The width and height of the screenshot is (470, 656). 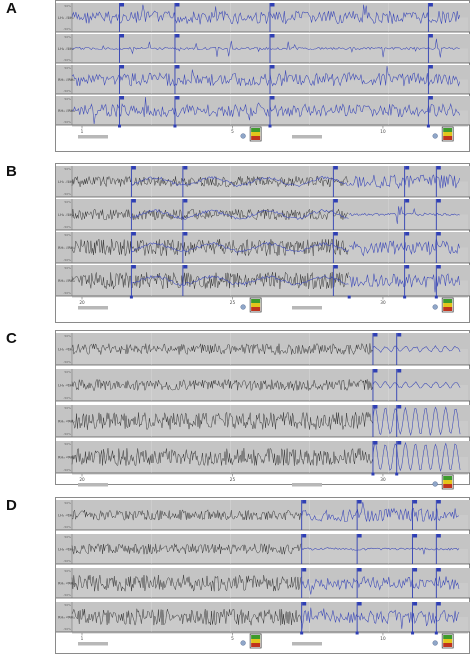 I want to click on time-tick-label: 30, so click(x=383, y=302).